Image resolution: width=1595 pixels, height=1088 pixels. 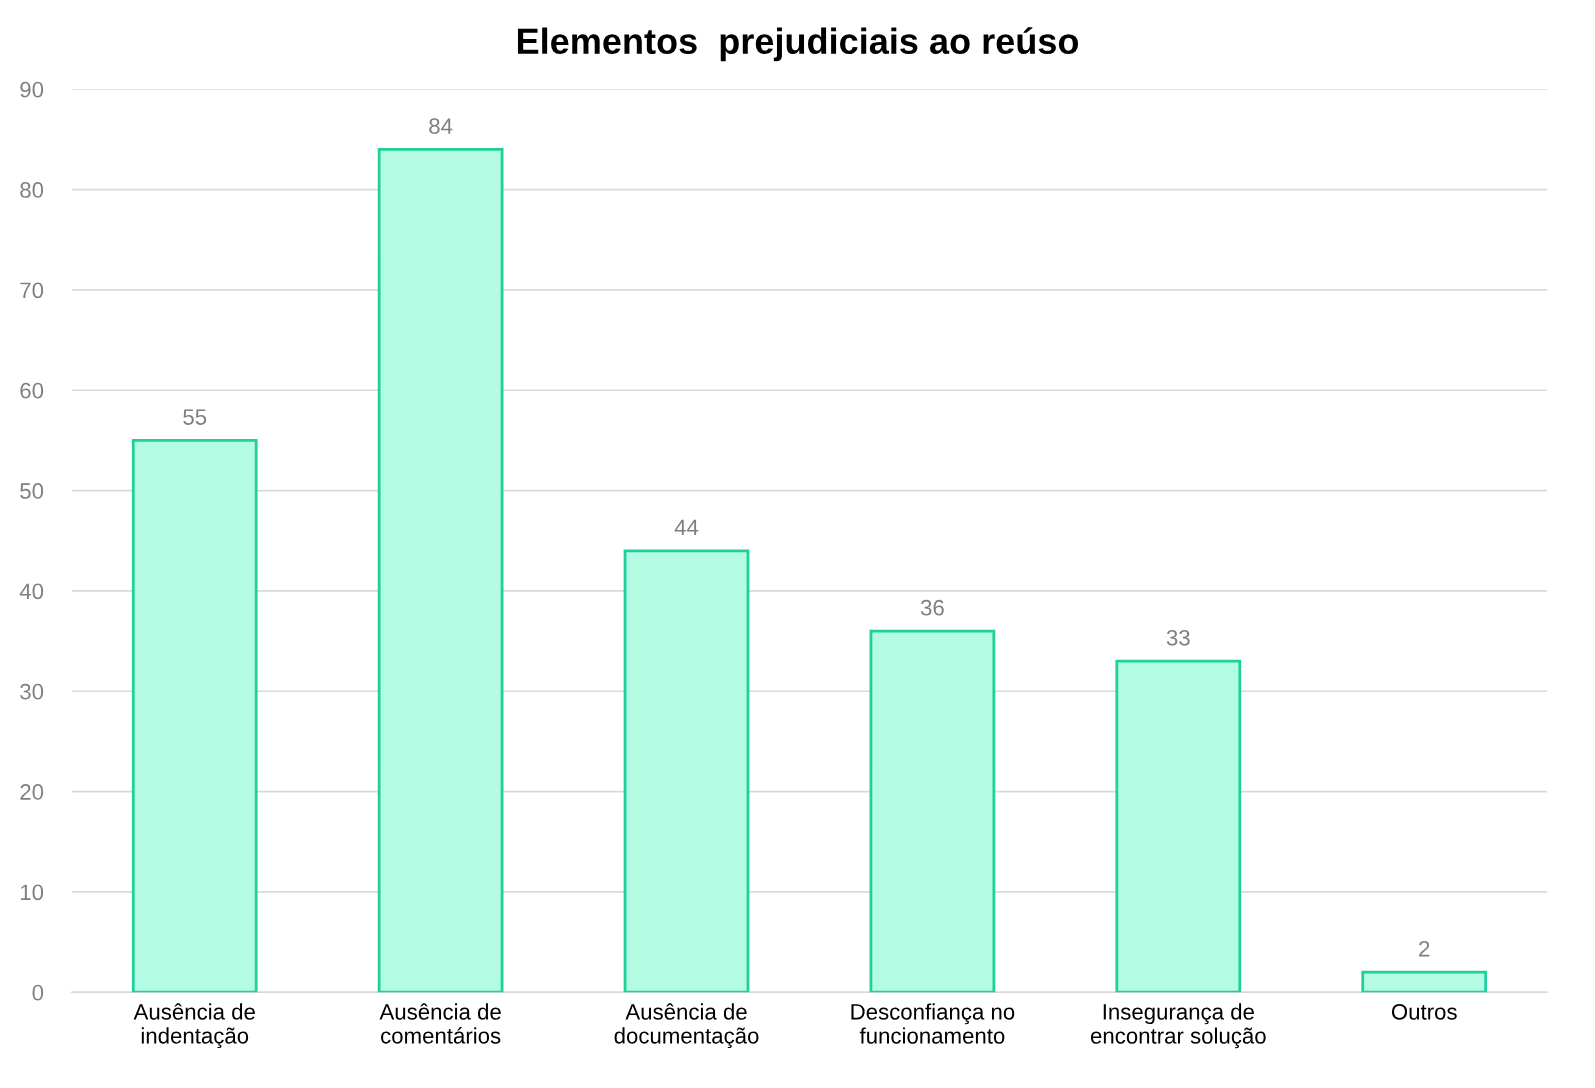 What do you see at coordinates (933, 1023) in the screenshot?
I see `x-tick-label: Desconfiança no funcionamento` at bounding box center [933, 1023].